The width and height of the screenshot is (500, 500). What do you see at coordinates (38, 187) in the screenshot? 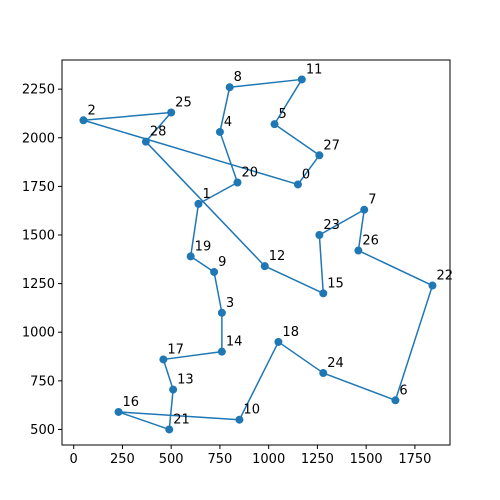
I see `y-tick-label-1750: 1750` at bounding box center [38, 187].